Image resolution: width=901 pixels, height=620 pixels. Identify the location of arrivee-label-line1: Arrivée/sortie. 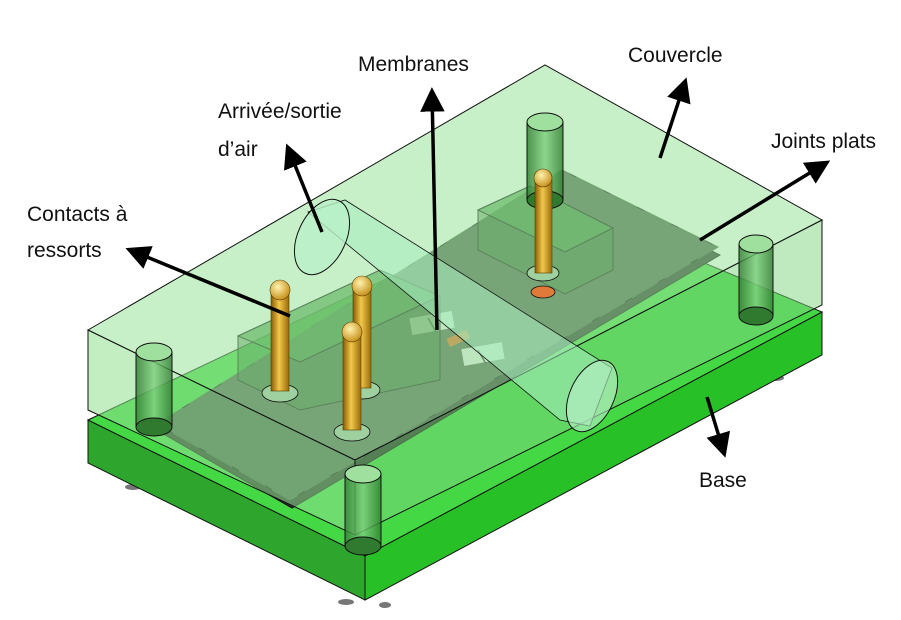
(280, 111).